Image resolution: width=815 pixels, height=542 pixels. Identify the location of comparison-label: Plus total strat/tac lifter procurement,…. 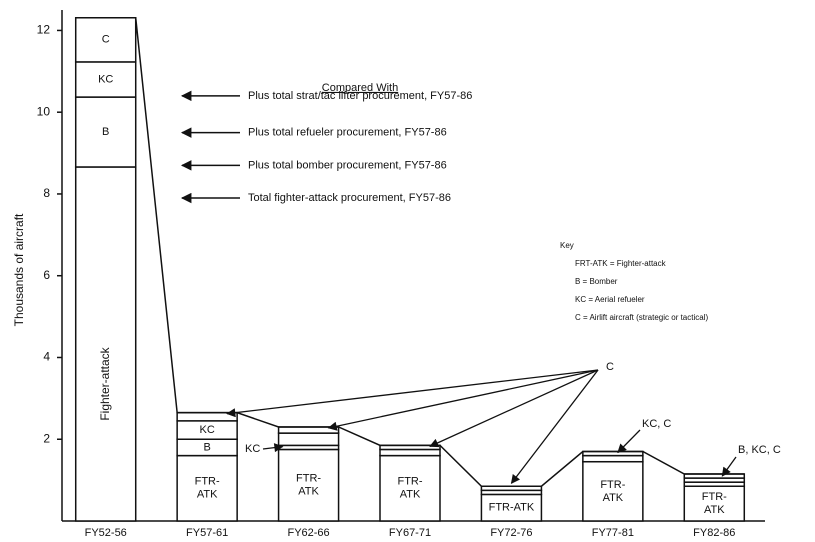
(360, 96).